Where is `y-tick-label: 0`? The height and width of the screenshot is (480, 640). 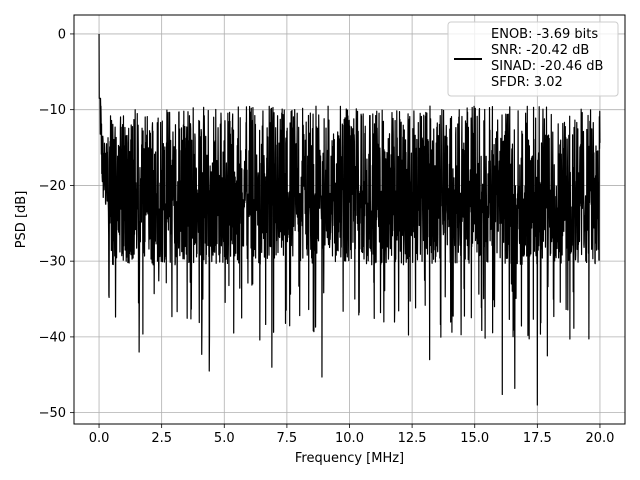 y-tick-label: 0 is located at coordinates (62, 34).